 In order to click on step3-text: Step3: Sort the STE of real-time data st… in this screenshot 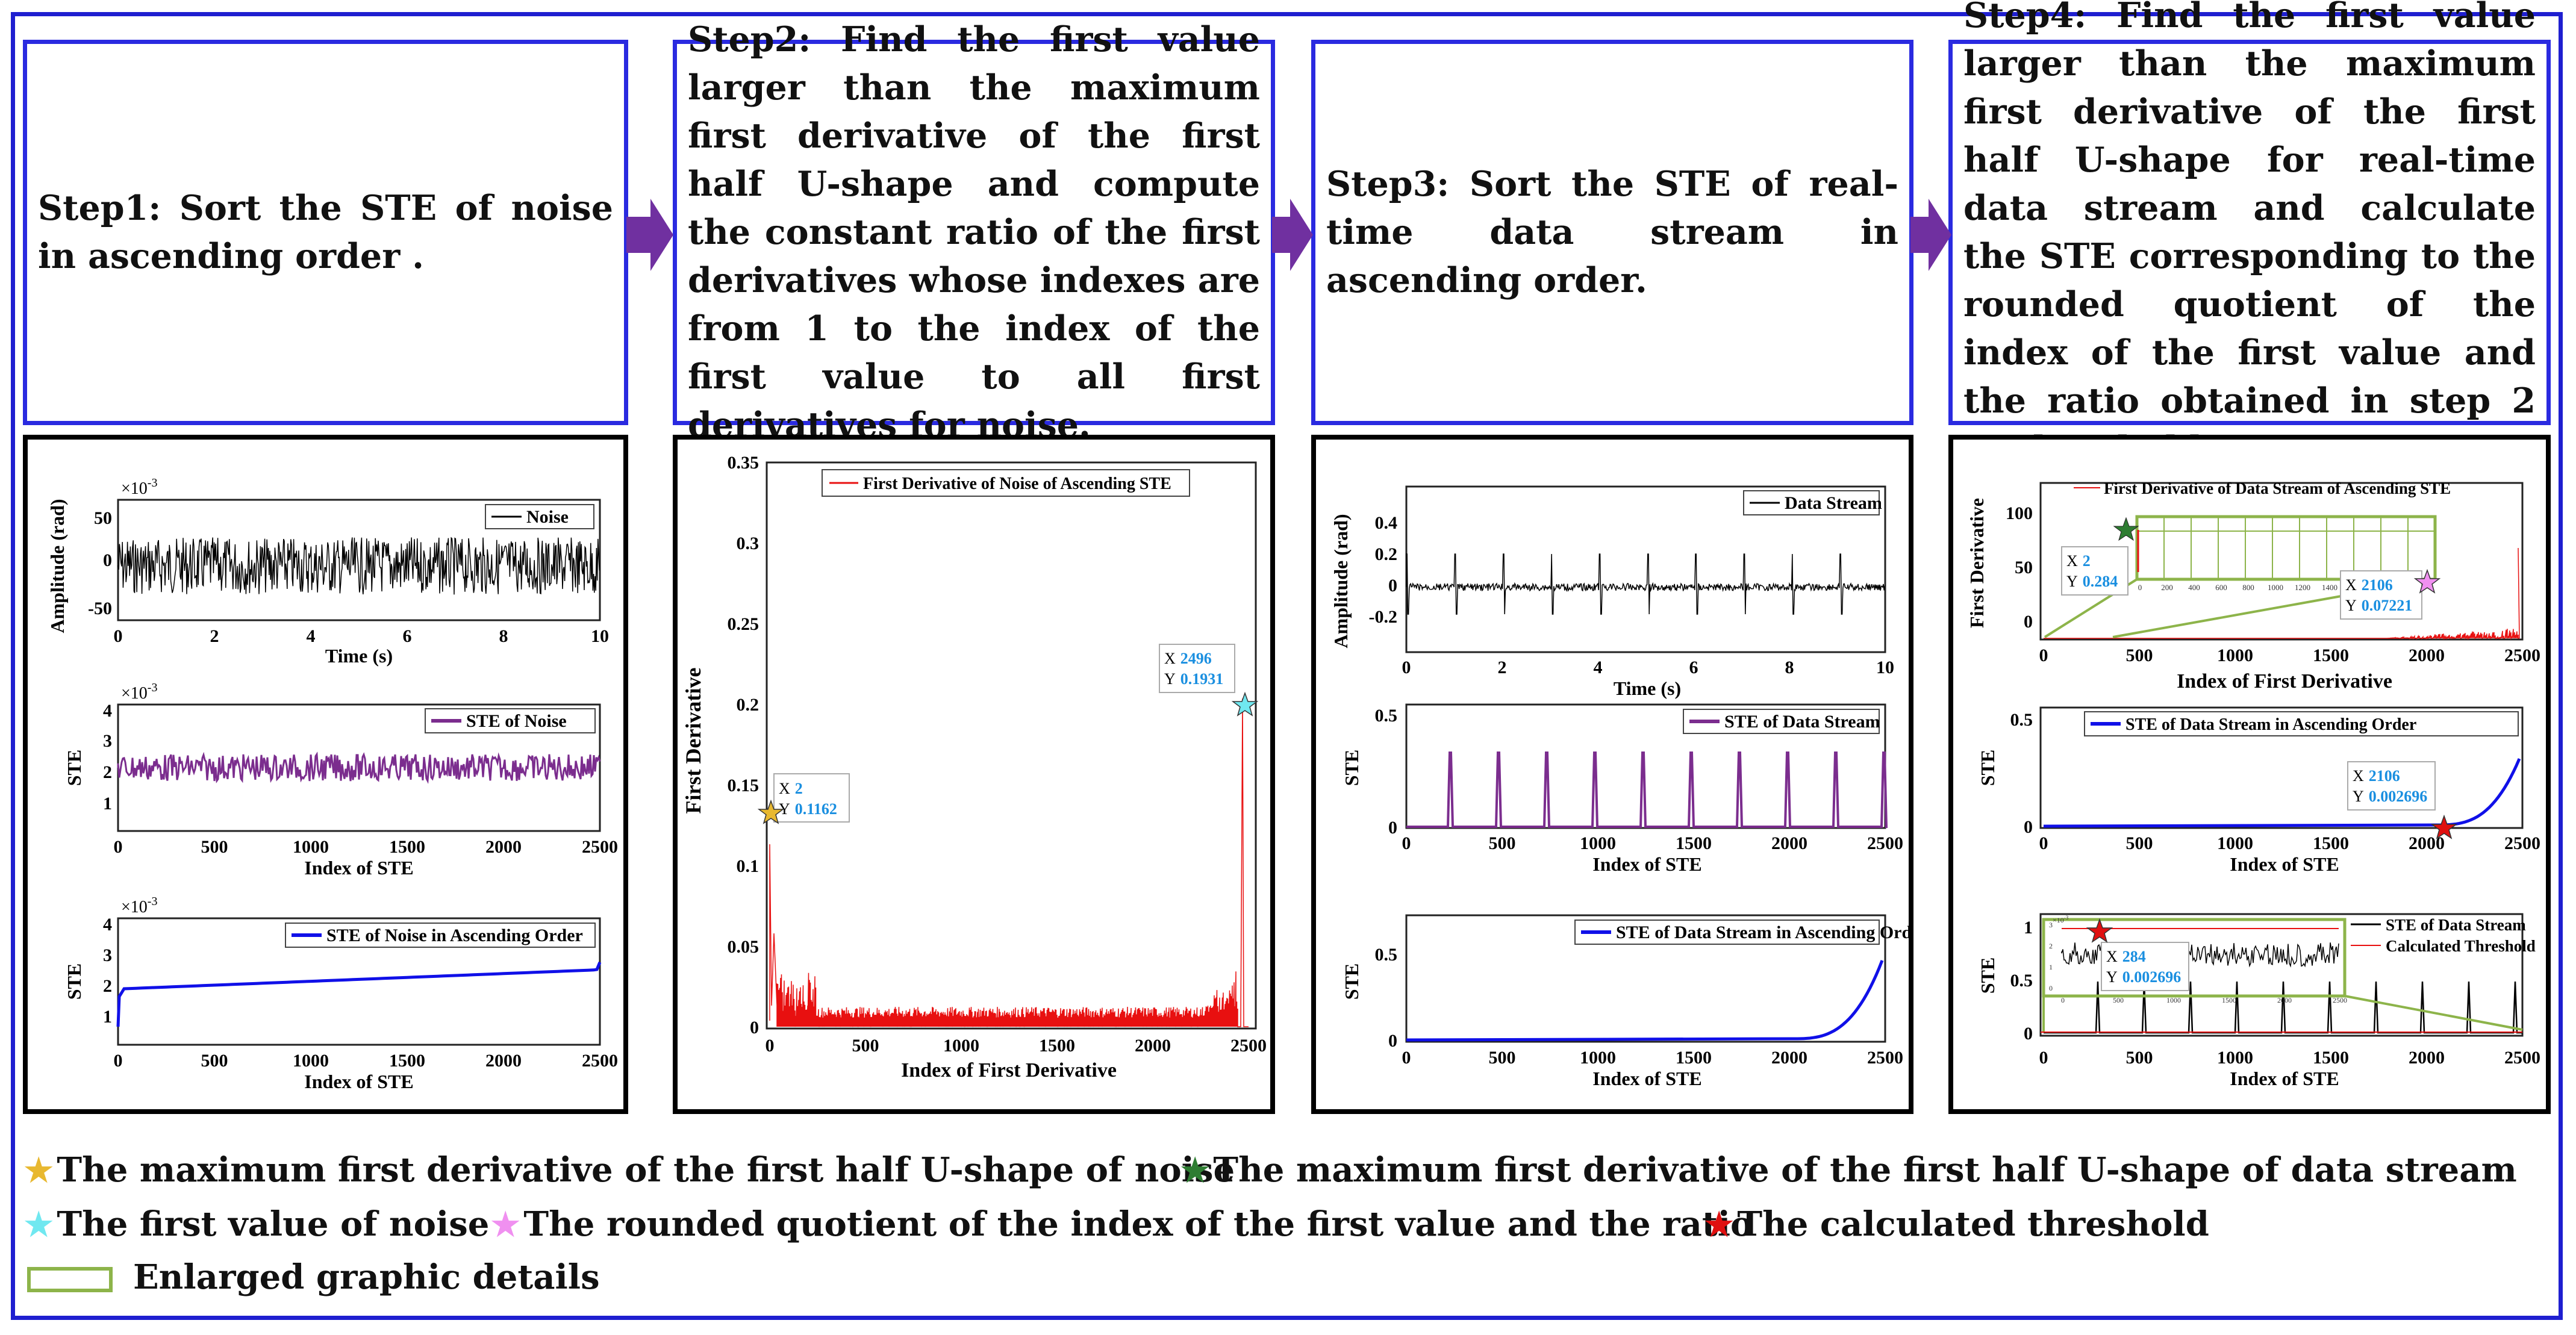, I will do `click(1612, 232)`.